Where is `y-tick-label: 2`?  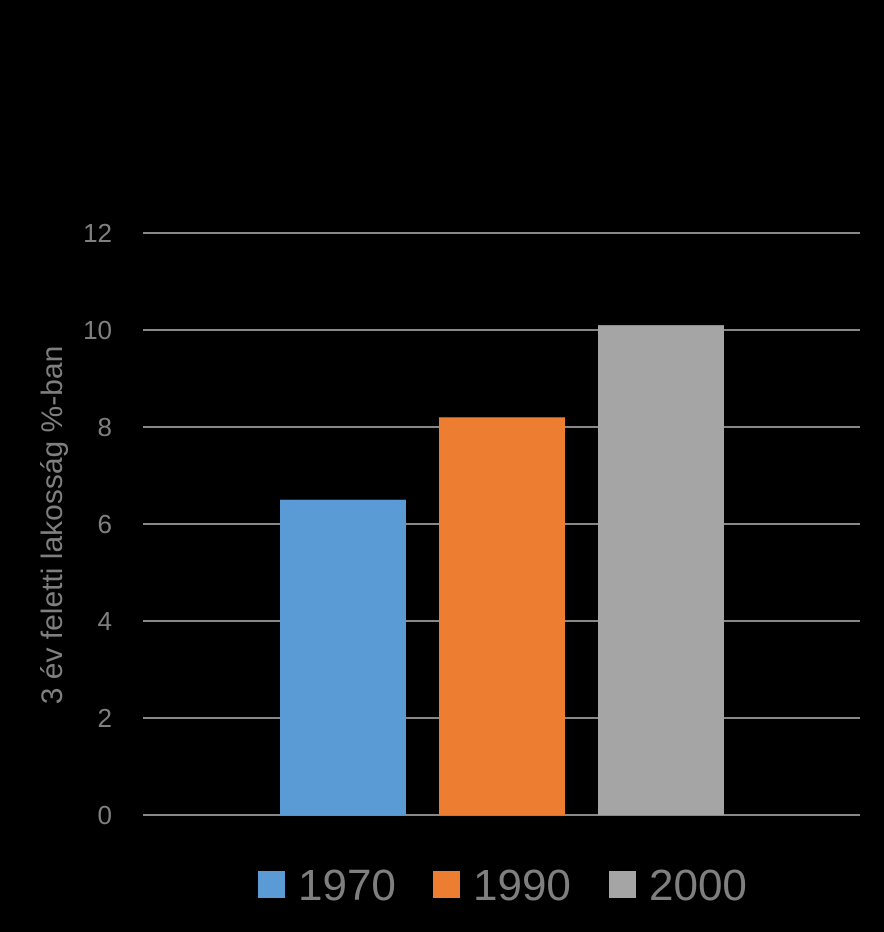 y-tick-label: 2 is located at coordinates (105, 718).